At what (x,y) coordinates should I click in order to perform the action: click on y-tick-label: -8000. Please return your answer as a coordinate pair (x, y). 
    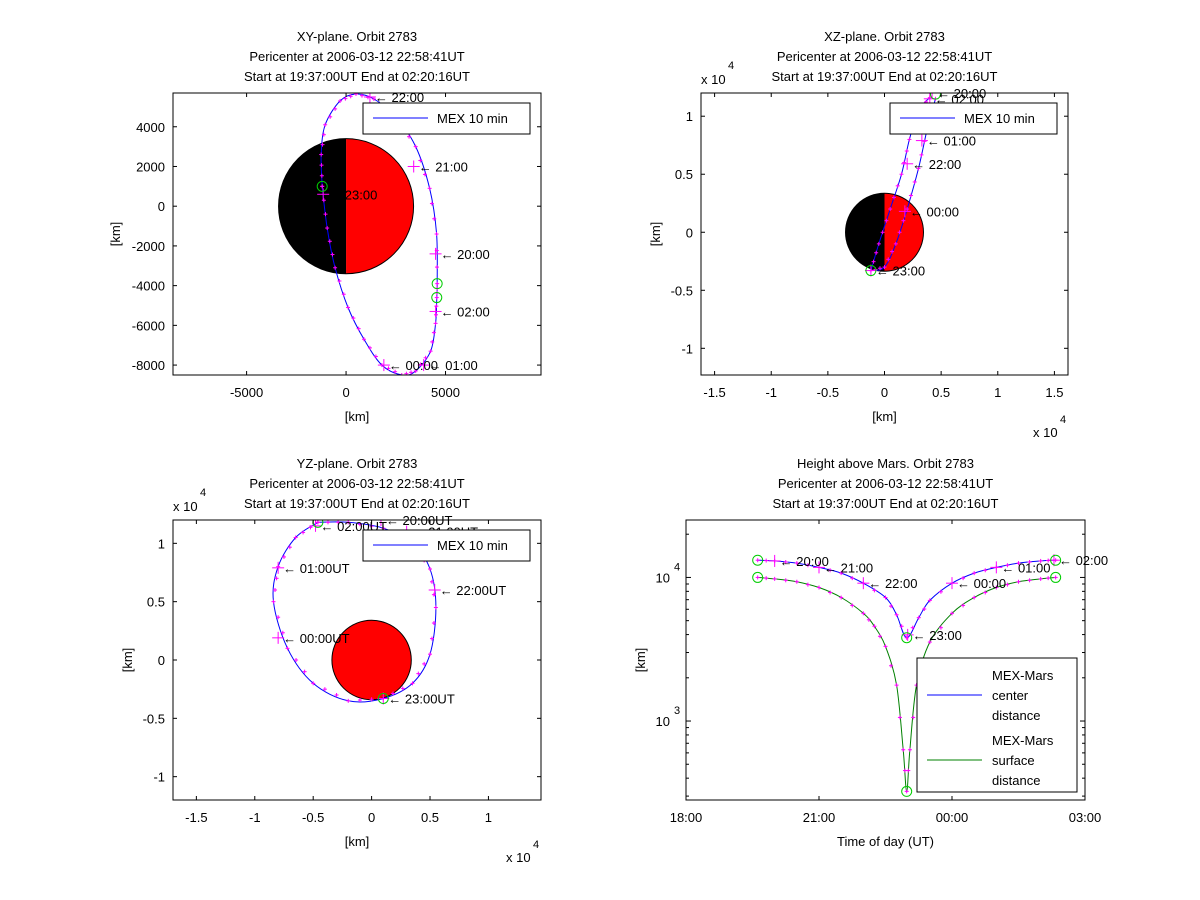
    Looking at the image, I should click on (148, 365).